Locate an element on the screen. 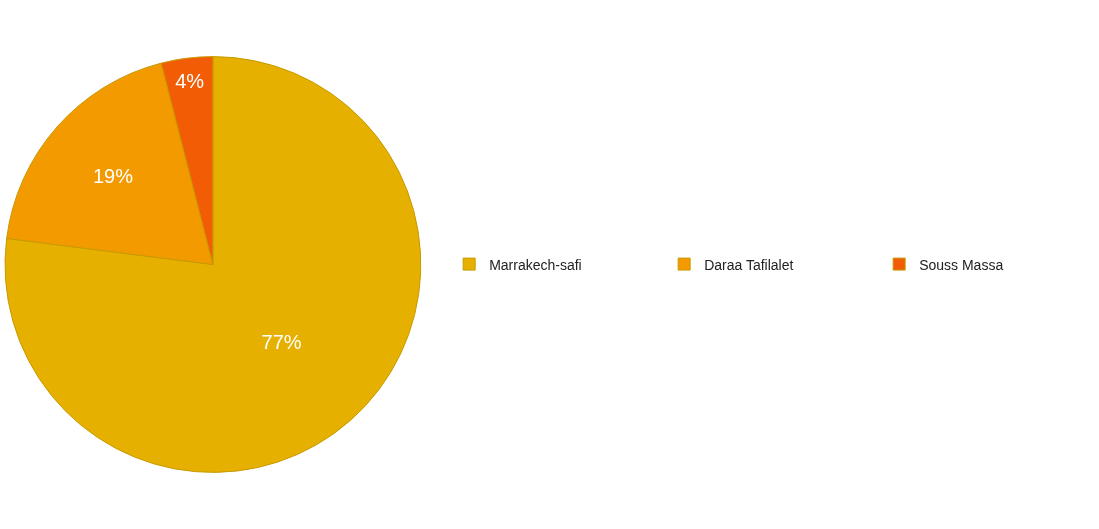 The image size is (1099, 529). legend-label: Daraa Tafilalet is located at coordinates (749, 264).